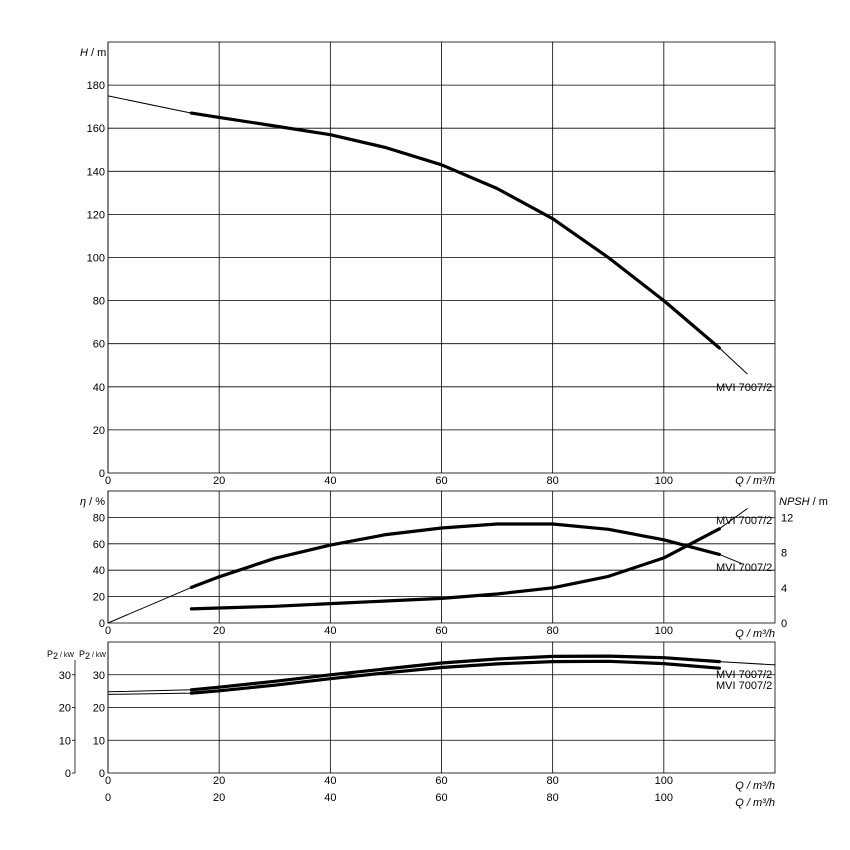 The width and height of the screenshot is (850, 850). Describe the element at coordinates (744, 686) in the screenshot. I see `power-curve-label-b: MVI 7007/2` at that location.